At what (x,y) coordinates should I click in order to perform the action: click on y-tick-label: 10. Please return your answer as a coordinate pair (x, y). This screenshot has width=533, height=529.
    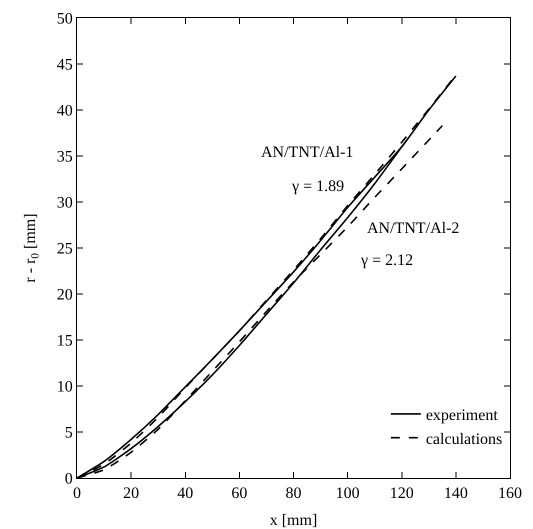
    Looking at the image, I should click on (64, 387).